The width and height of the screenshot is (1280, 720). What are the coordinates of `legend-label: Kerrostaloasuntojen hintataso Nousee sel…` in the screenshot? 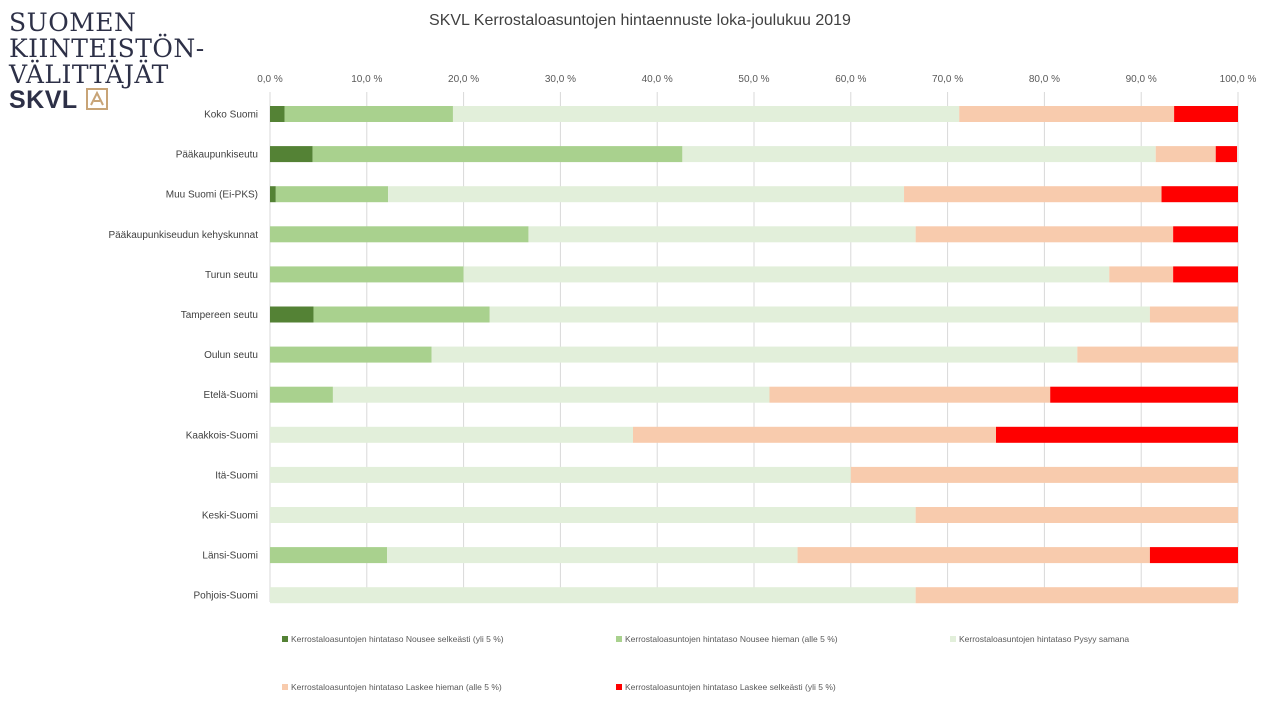 It's located at (397, 639).